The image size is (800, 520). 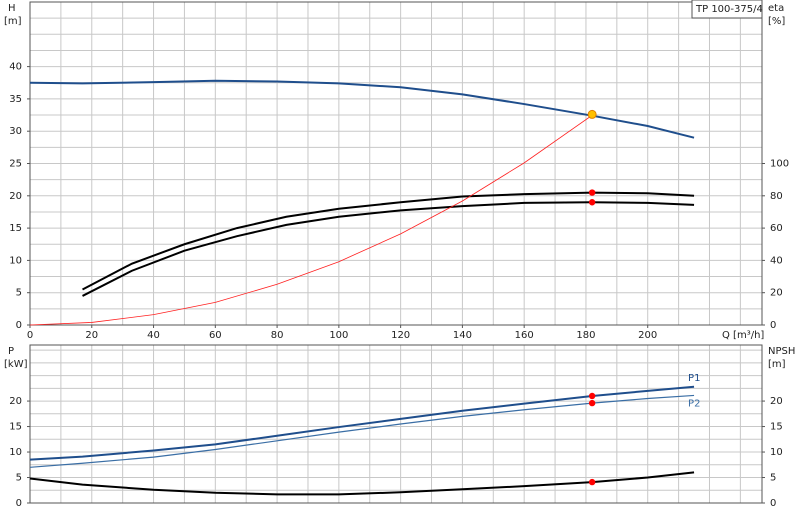 I want to click on x-tick-label: 120, so click(x=400, y=335).